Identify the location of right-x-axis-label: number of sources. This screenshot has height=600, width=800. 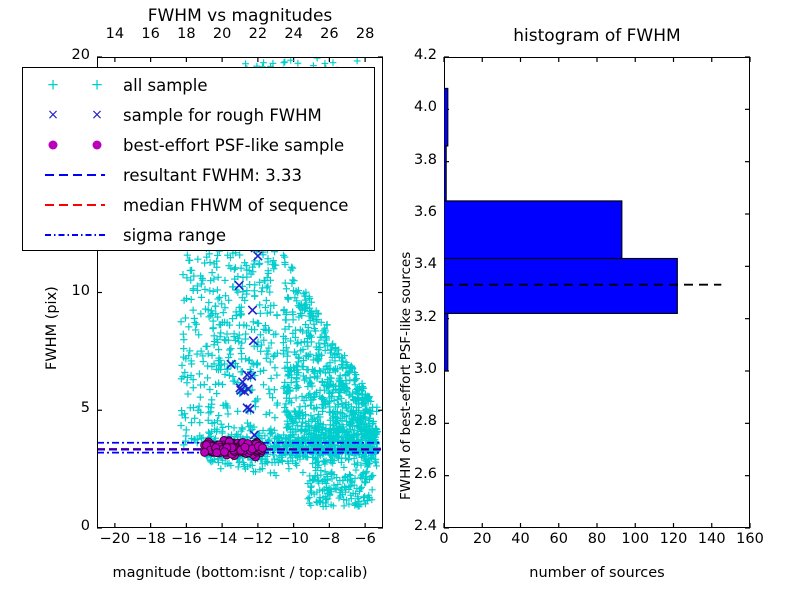
(597, 573).